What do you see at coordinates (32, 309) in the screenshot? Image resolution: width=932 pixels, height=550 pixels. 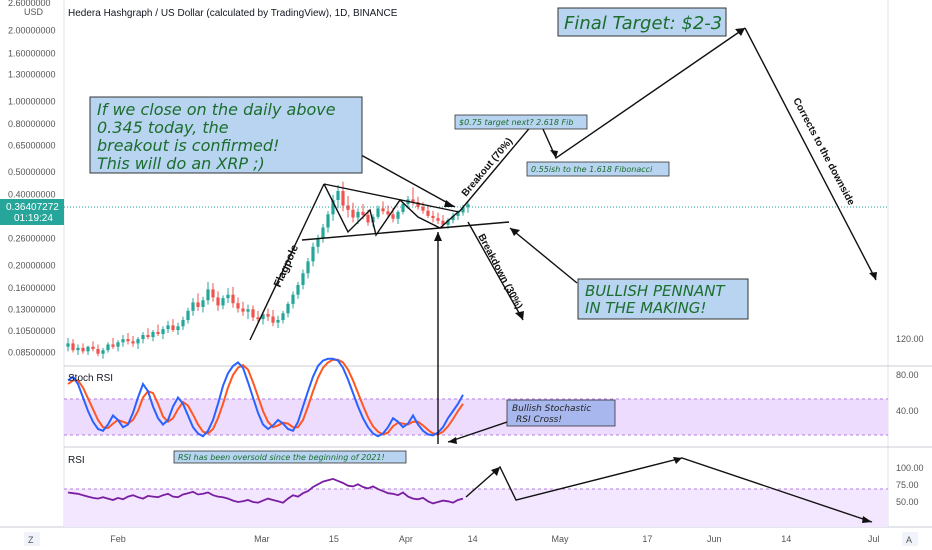 I see `price-tick-label: 0.13000000` at bounding box center [32, 309].